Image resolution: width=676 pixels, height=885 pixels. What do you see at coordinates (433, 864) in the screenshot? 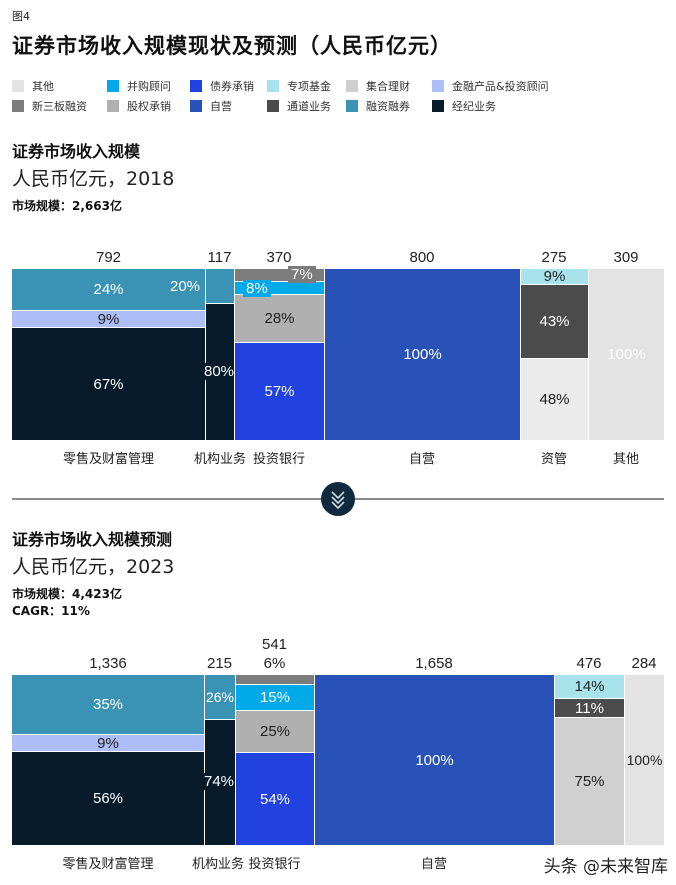
I see `category-label: 自营` at bounding box center [433, 864].